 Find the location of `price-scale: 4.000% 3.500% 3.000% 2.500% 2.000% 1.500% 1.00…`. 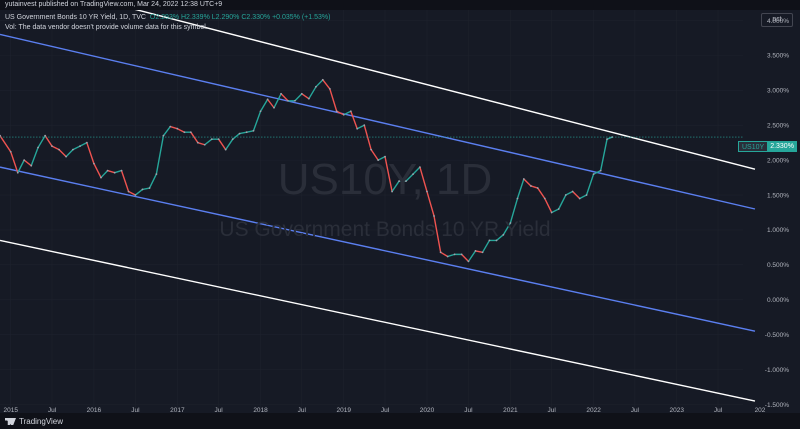

price-scale: 4.000% 3.500% 3.000% 2.500% 2.000% 1.500% 1.00… is located at coordinates (777, 213).